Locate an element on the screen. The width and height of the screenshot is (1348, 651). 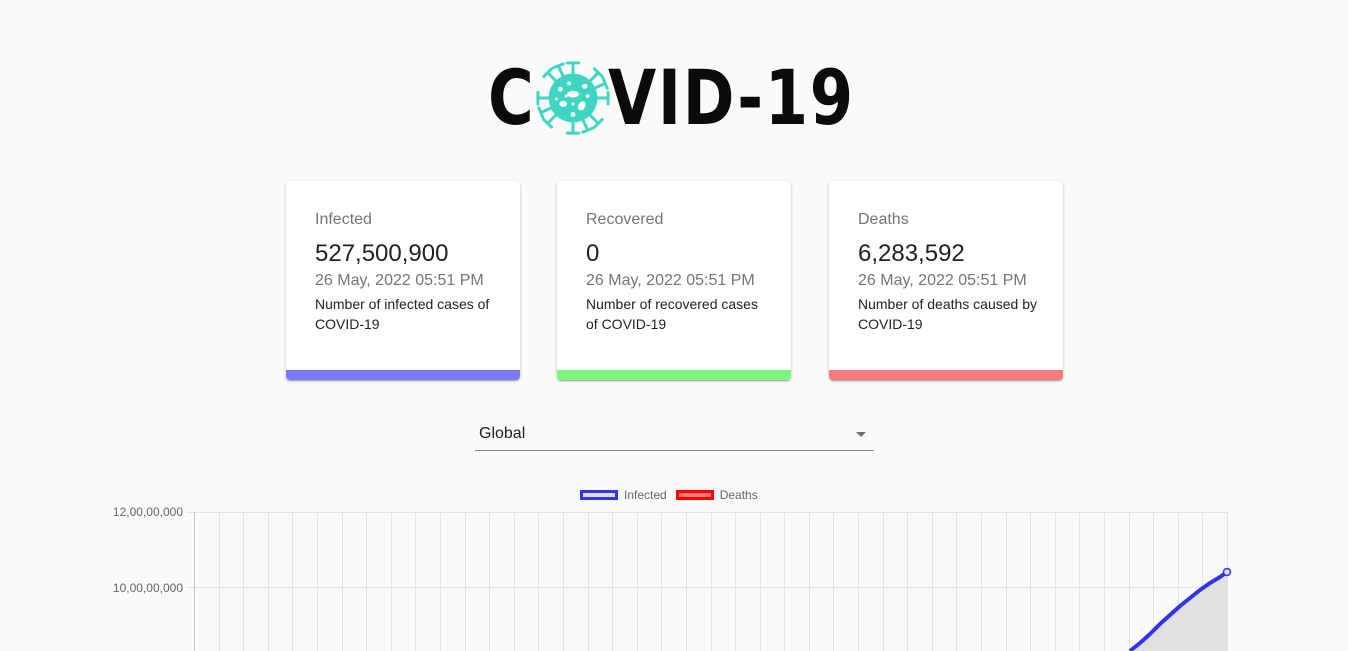
country-select: Global is located at coordinates (674, 434).